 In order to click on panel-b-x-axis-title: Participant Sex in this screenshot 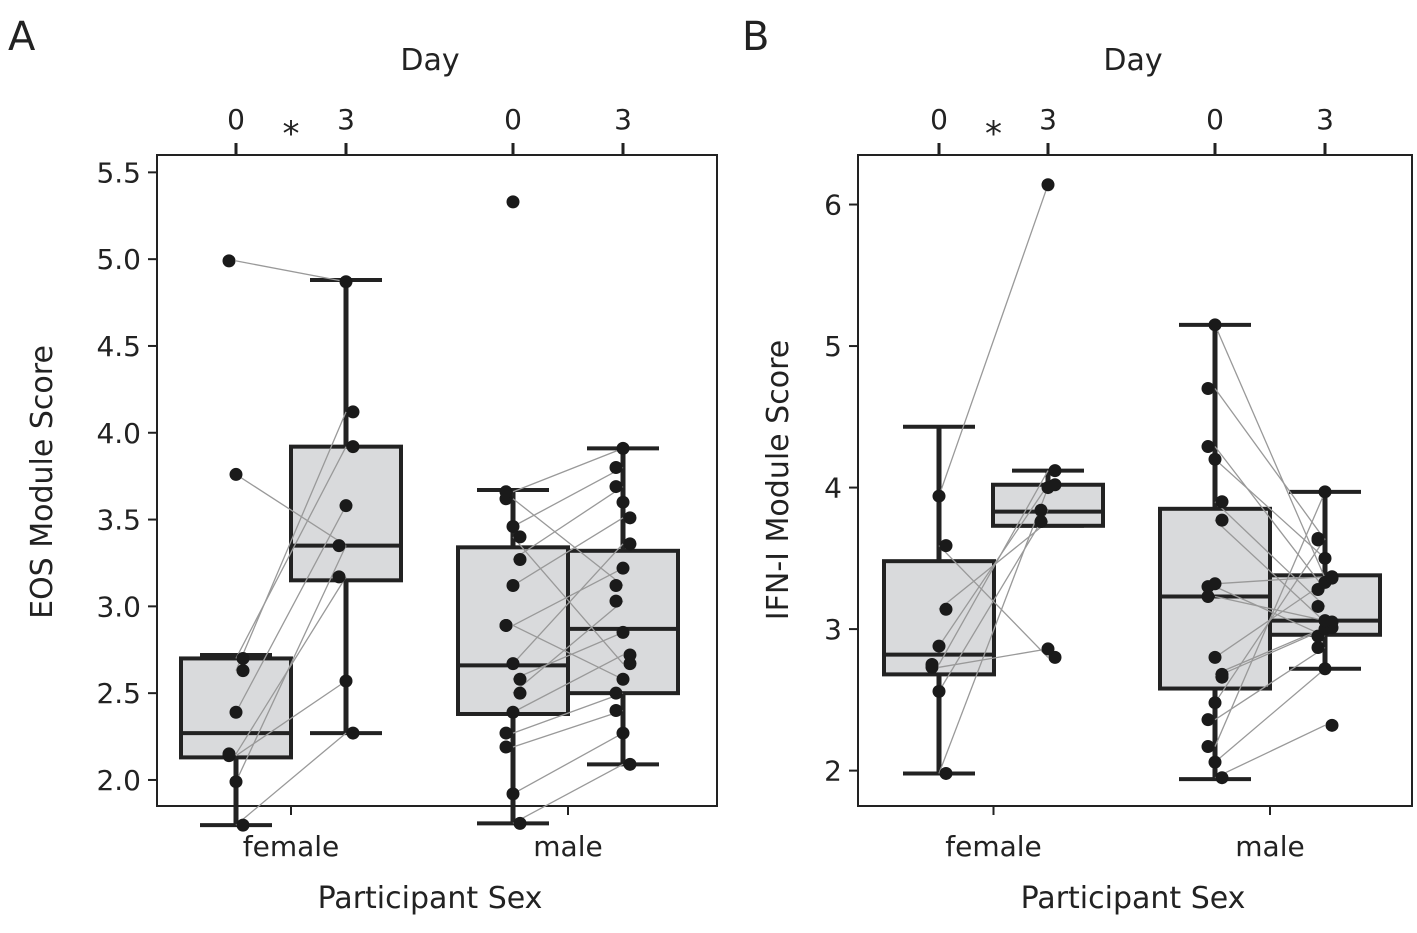, I will do `click(1133, 898)`.